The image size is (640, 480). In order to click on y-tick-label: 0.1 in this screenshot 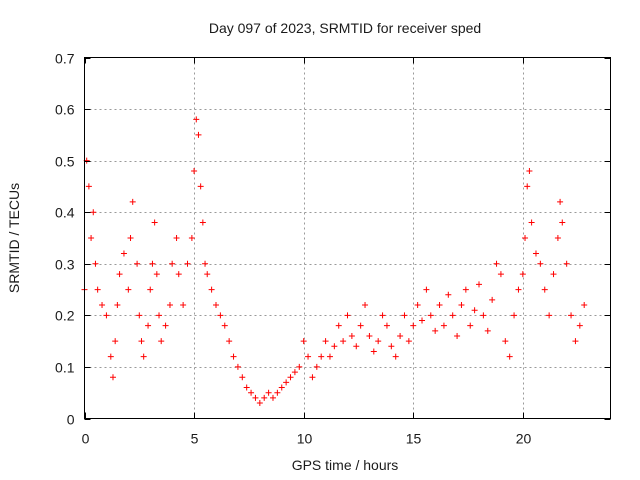, I will do `click(65, 368)`.